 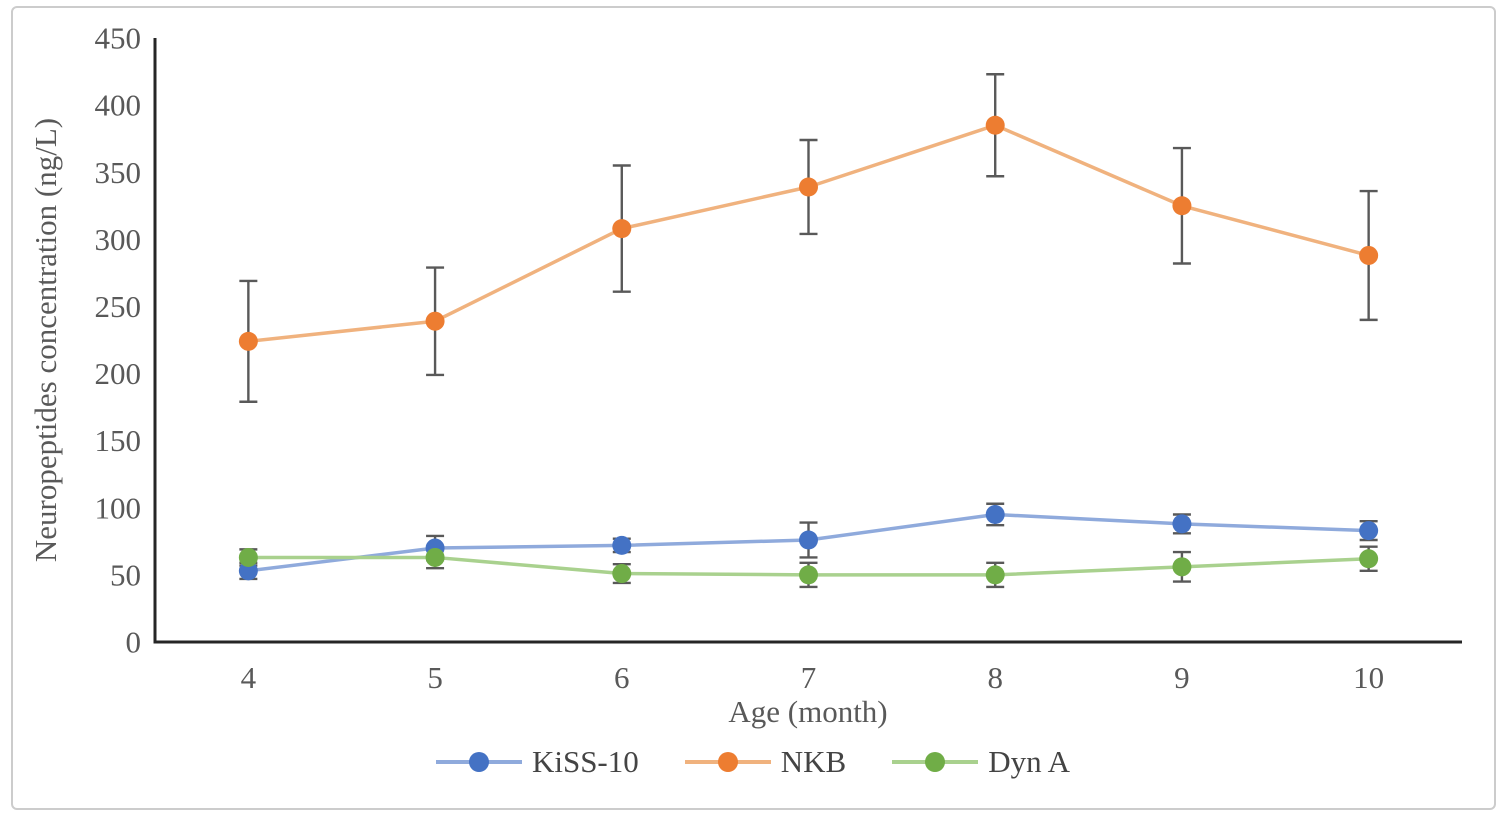 I want to click on legend-label: KiSS-10, so click(x=585, y=761).